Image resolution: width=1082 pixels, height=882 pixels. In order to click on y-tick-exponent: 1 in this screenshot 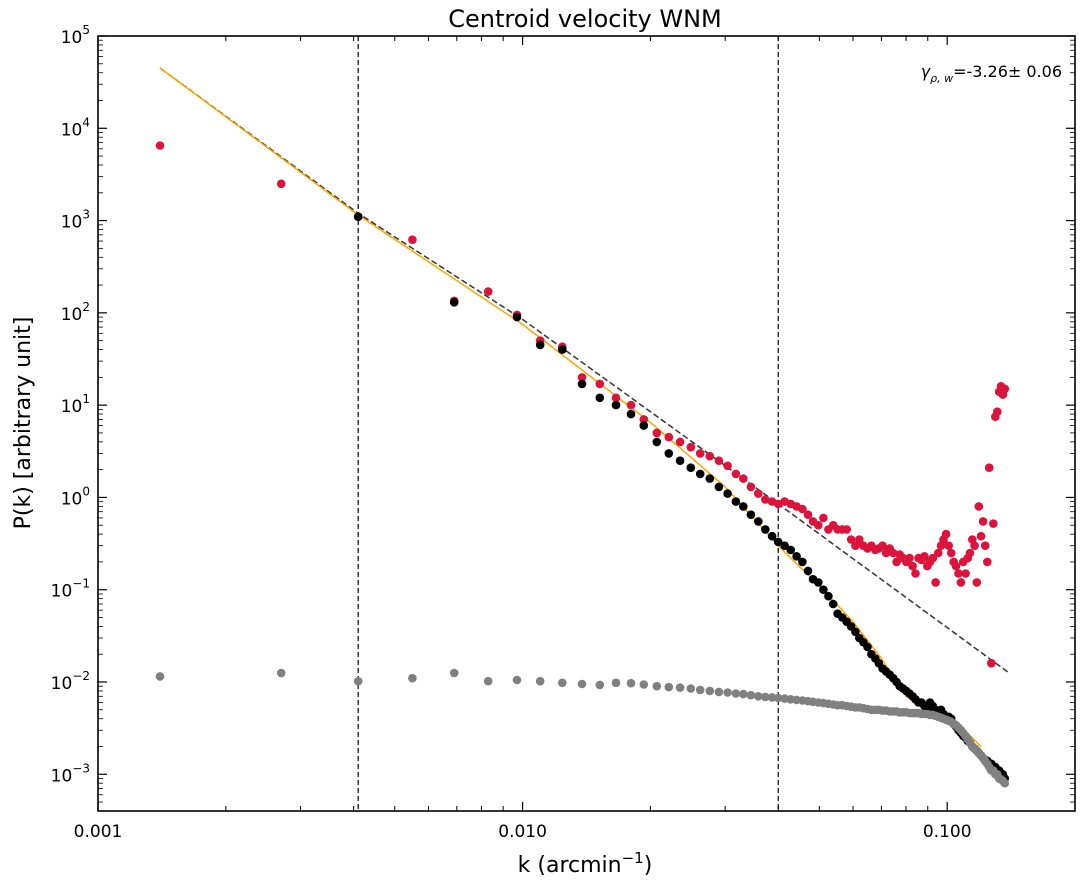, I will do `click(86, 399)`.